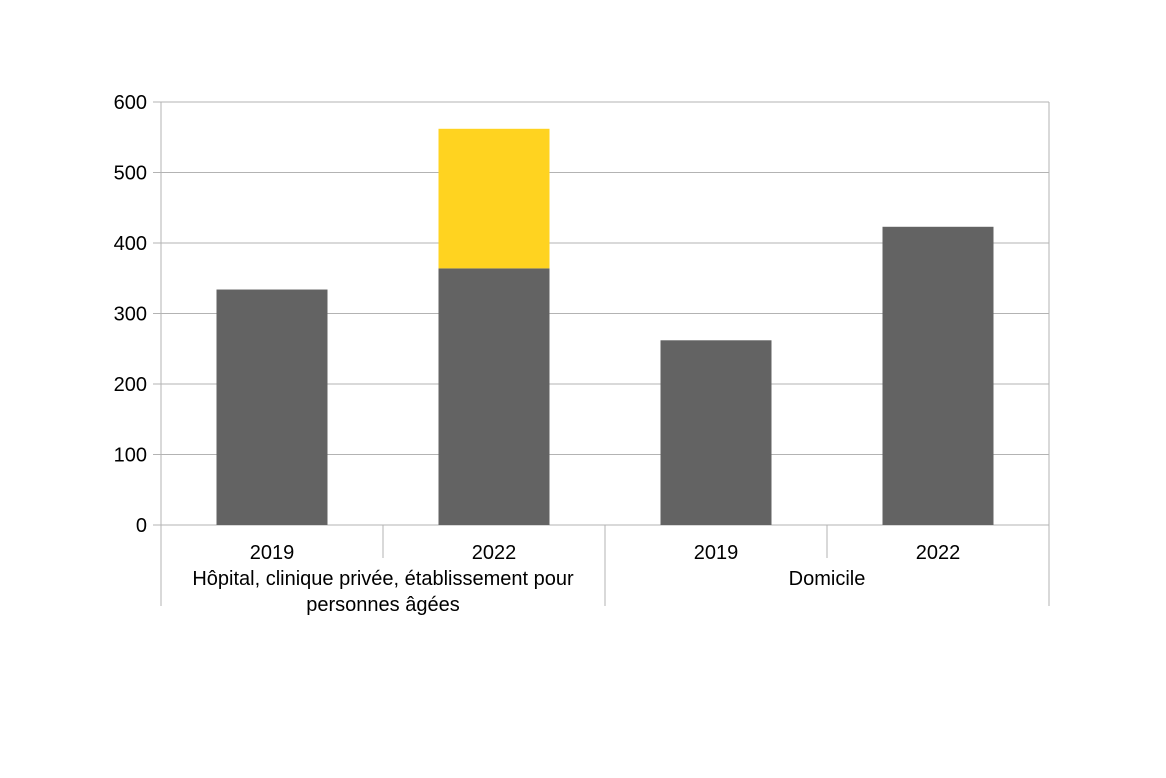 The width and height of the screenshot is (1166, 778). Describe the element at coordinates (605, 553) in the screenshot. I see `x-category-labels: 2019 2022 2019 2022` at that location.